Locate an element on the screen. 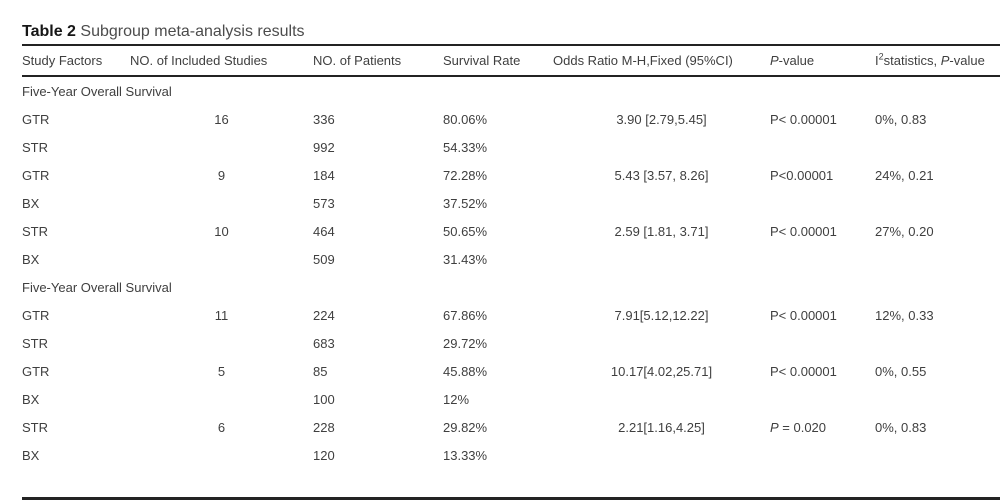 The width and height of the screenshot is (1003, 500). cell-patients: 184 is located at coordinates (324, 175).